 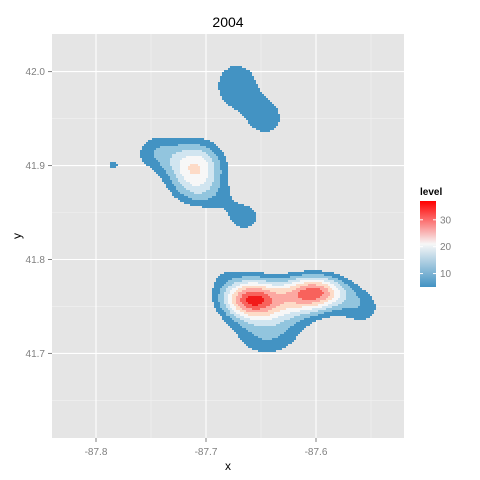 I want to click on x-tick-label: -87.6, so click(x=316, y=452).